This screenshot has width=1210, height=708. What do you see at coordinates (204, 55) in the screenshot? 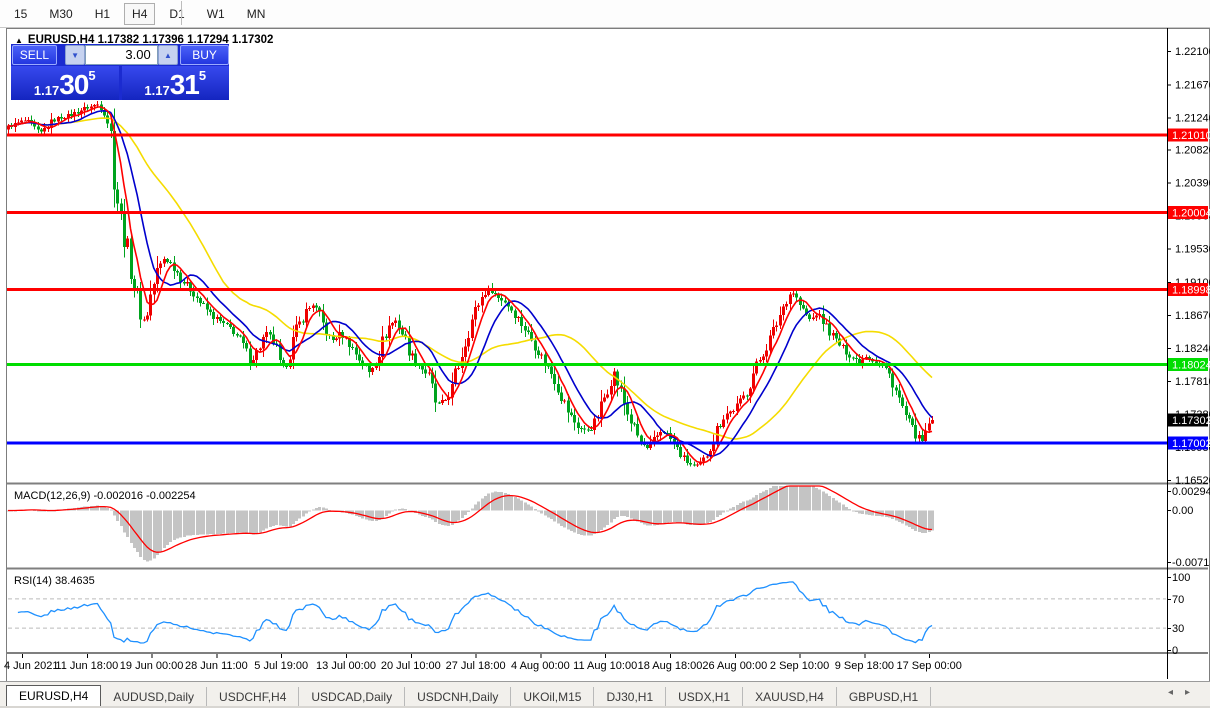
I see `buy-button: BUY` at bounding box center [204, 55].